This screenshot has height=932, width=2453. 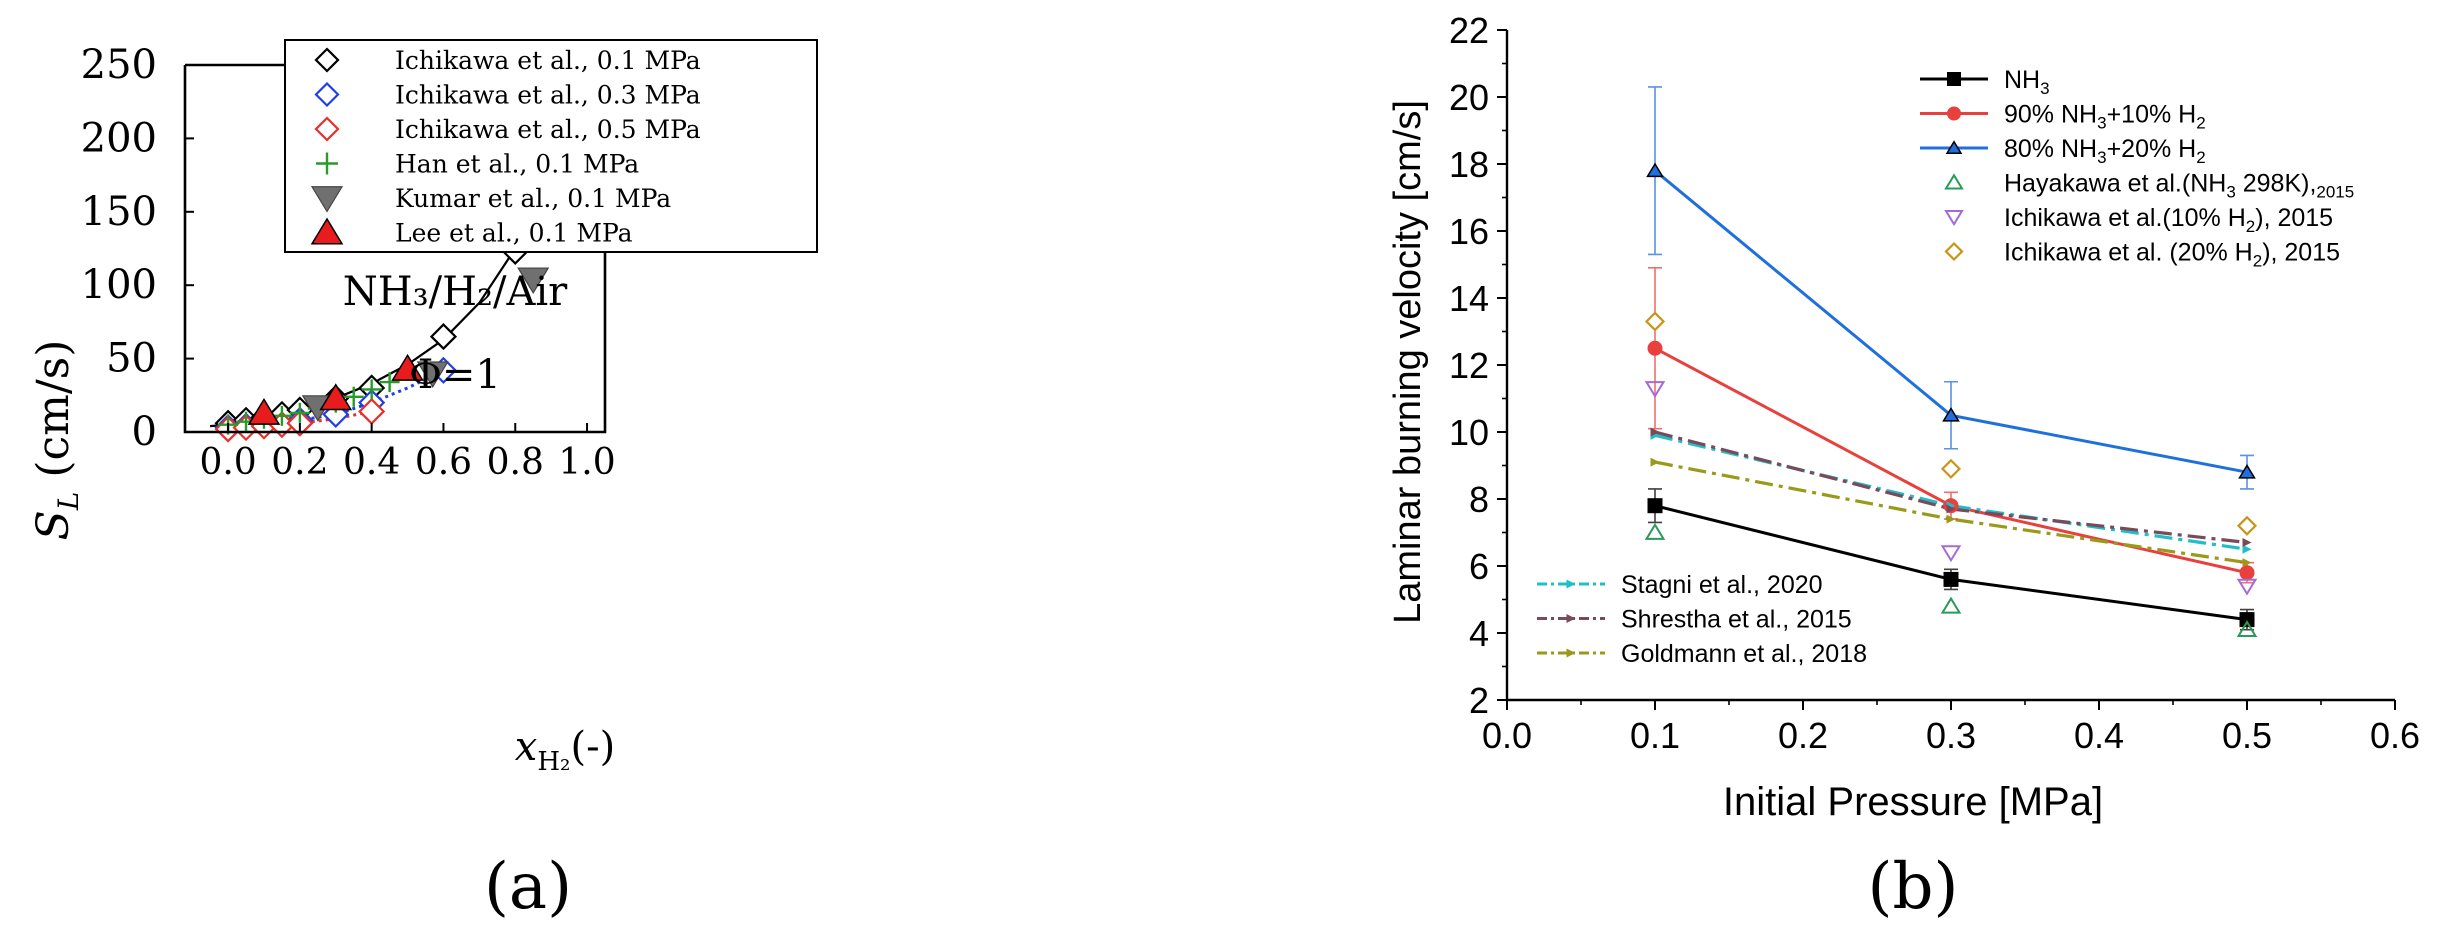 I want to click on panel-b-xtick-label-3: 0.3, so click(x=1951, y=735).